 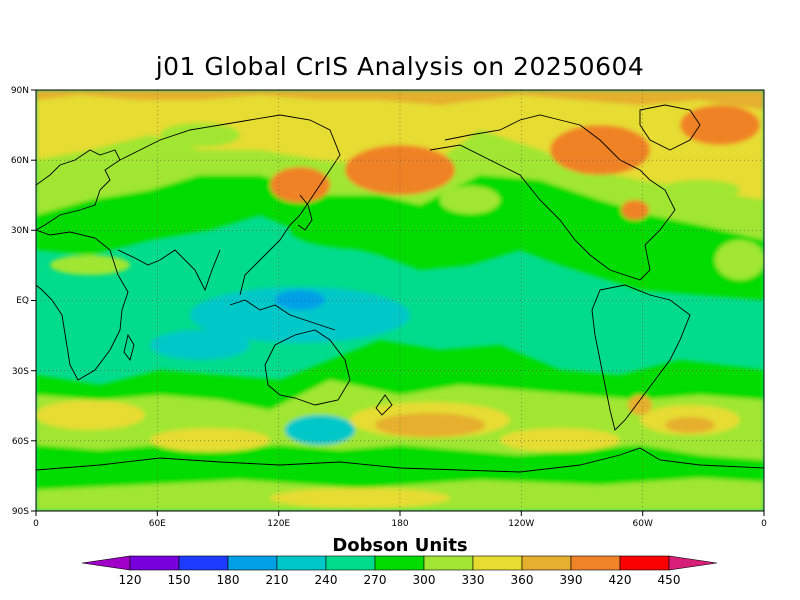 What do you see at coordinates (20, 231) in the screenshot?
I see `lat-label: 30N` at bounding box center [20, 231].